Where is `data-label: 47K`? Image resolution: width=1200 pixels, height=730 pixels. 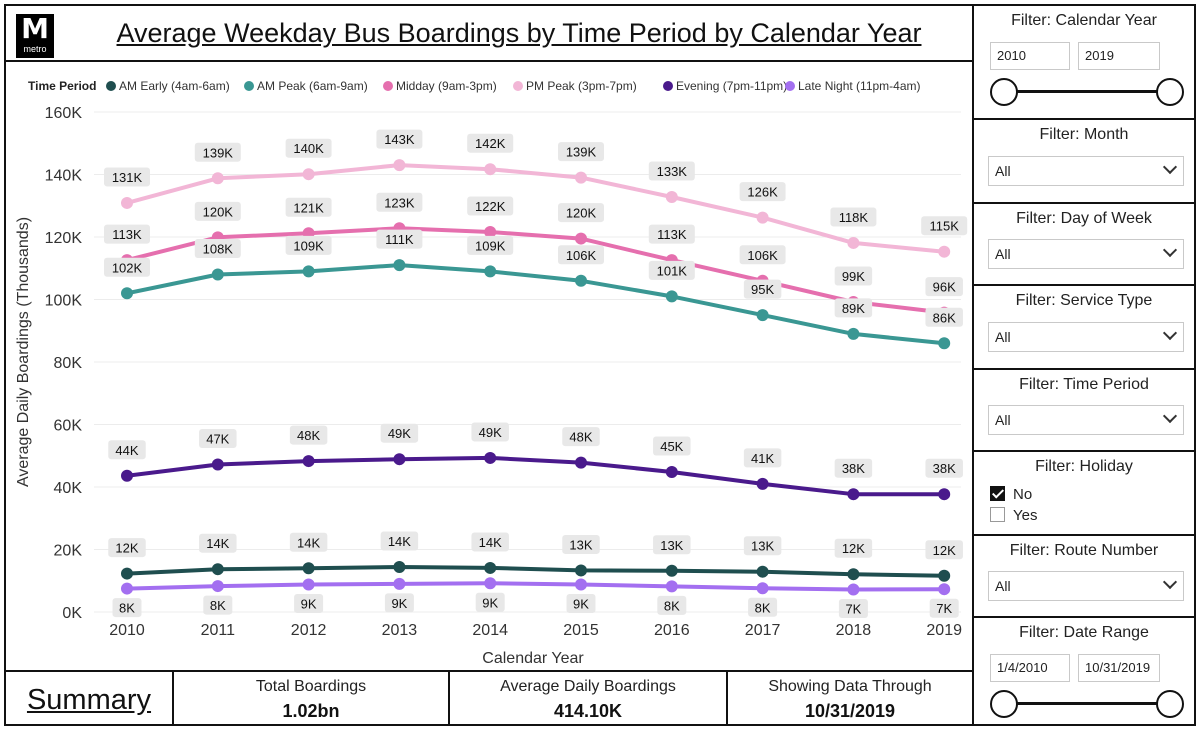
data-label: 47K is located at coordinates (217, 439).